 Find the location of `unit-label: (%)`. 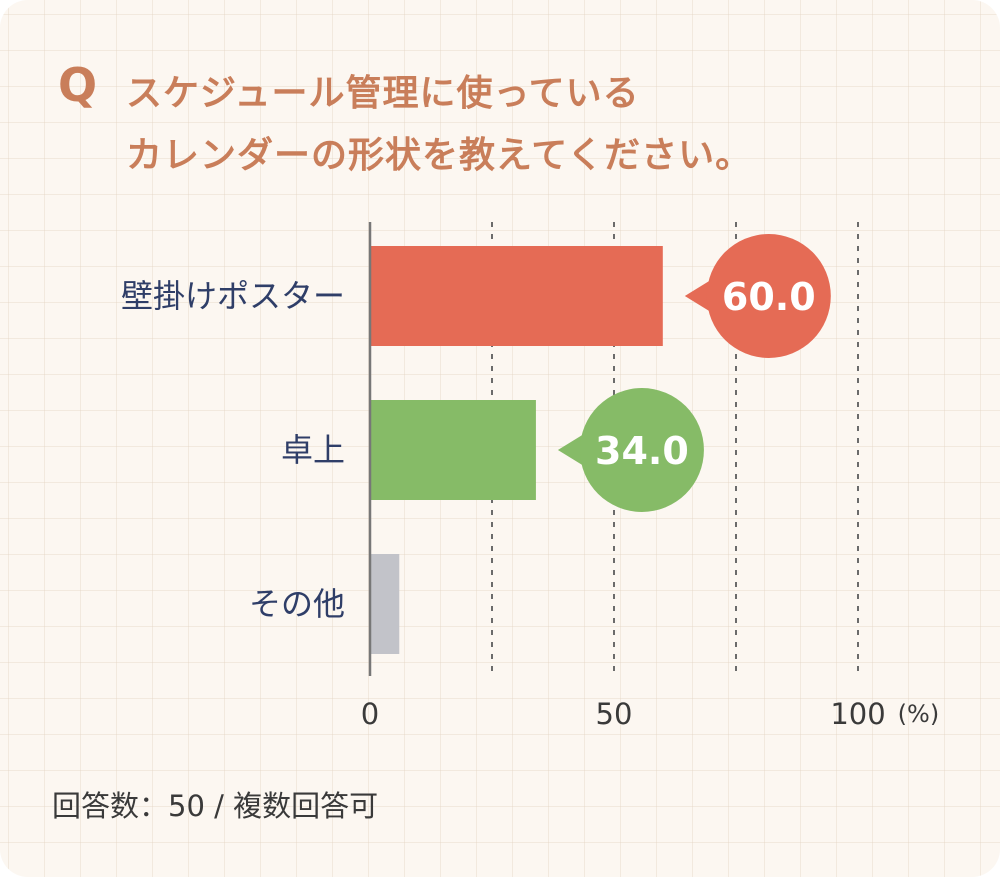

unit-label: (%) is located at coordinates (919, 714).